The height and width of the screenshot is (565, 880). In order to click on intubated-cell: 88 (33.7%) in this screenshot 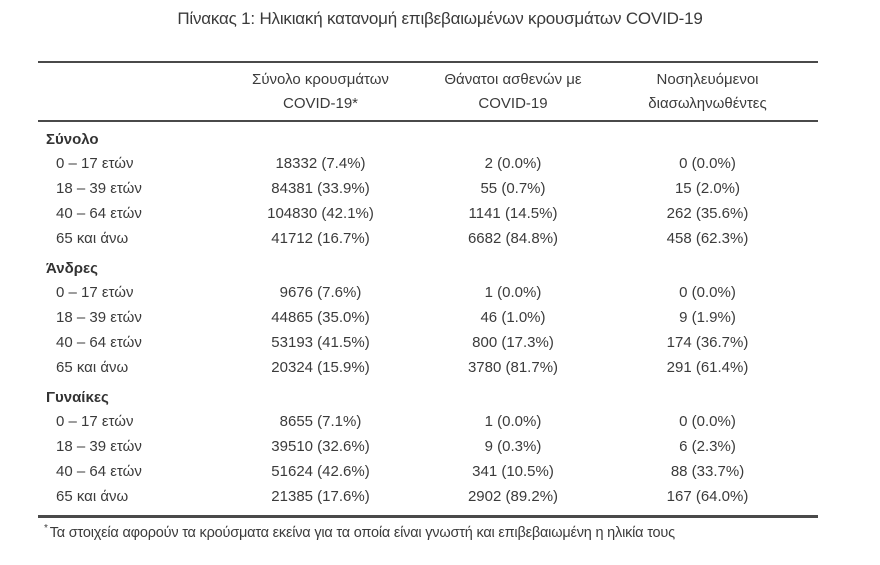, I will do `click(707, 471)`.